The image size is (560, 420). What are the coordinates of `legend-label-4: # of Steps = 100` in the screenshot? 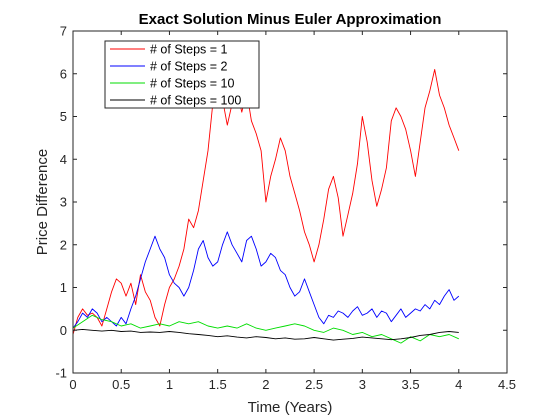 It's located at (195, 101).